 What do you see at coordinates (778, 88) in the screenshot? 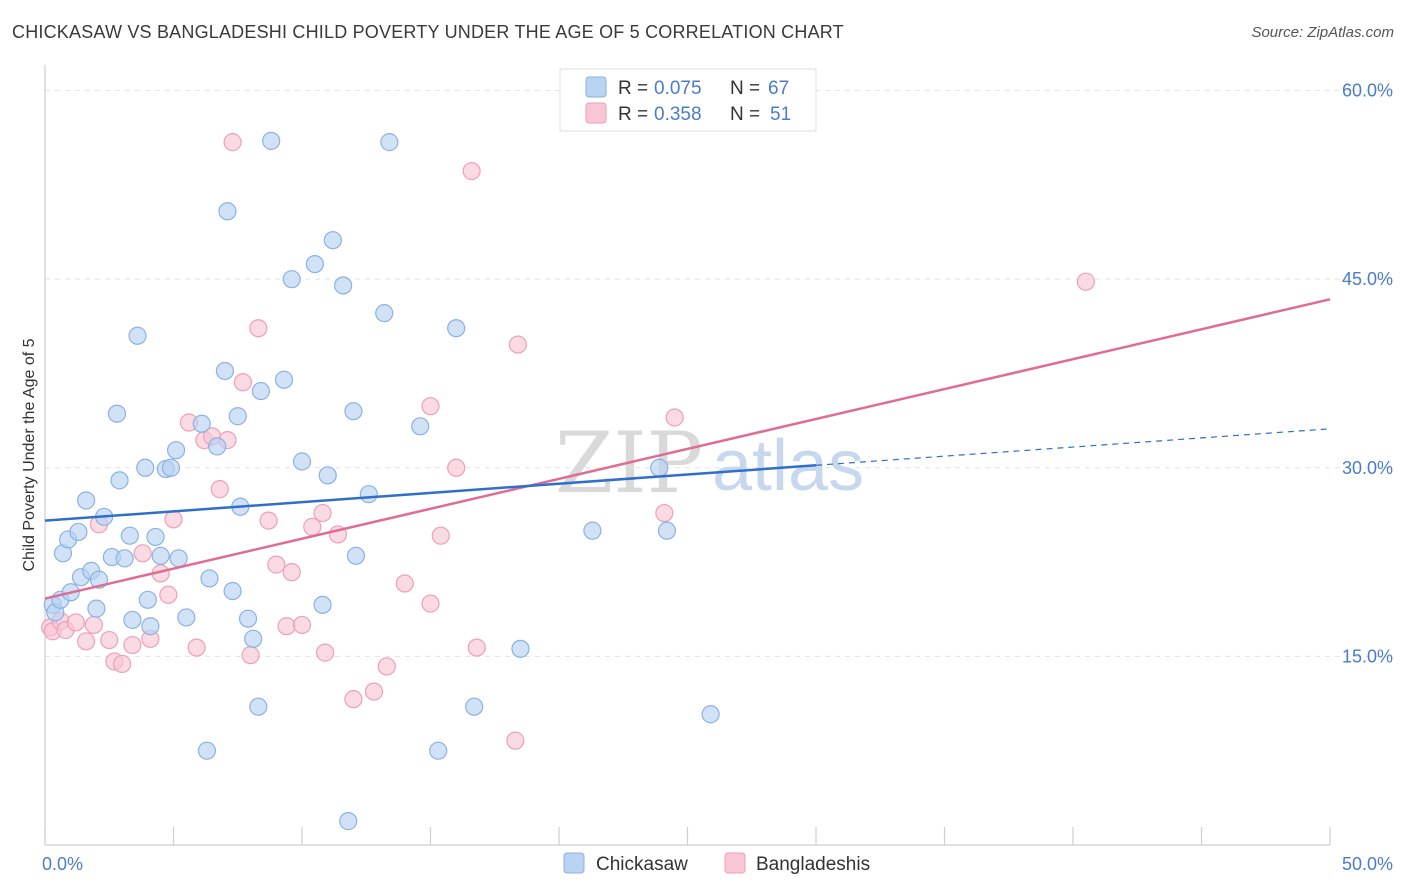
I see `legend-n-value-chickasaw: 67` at bounding box center [778, 88].